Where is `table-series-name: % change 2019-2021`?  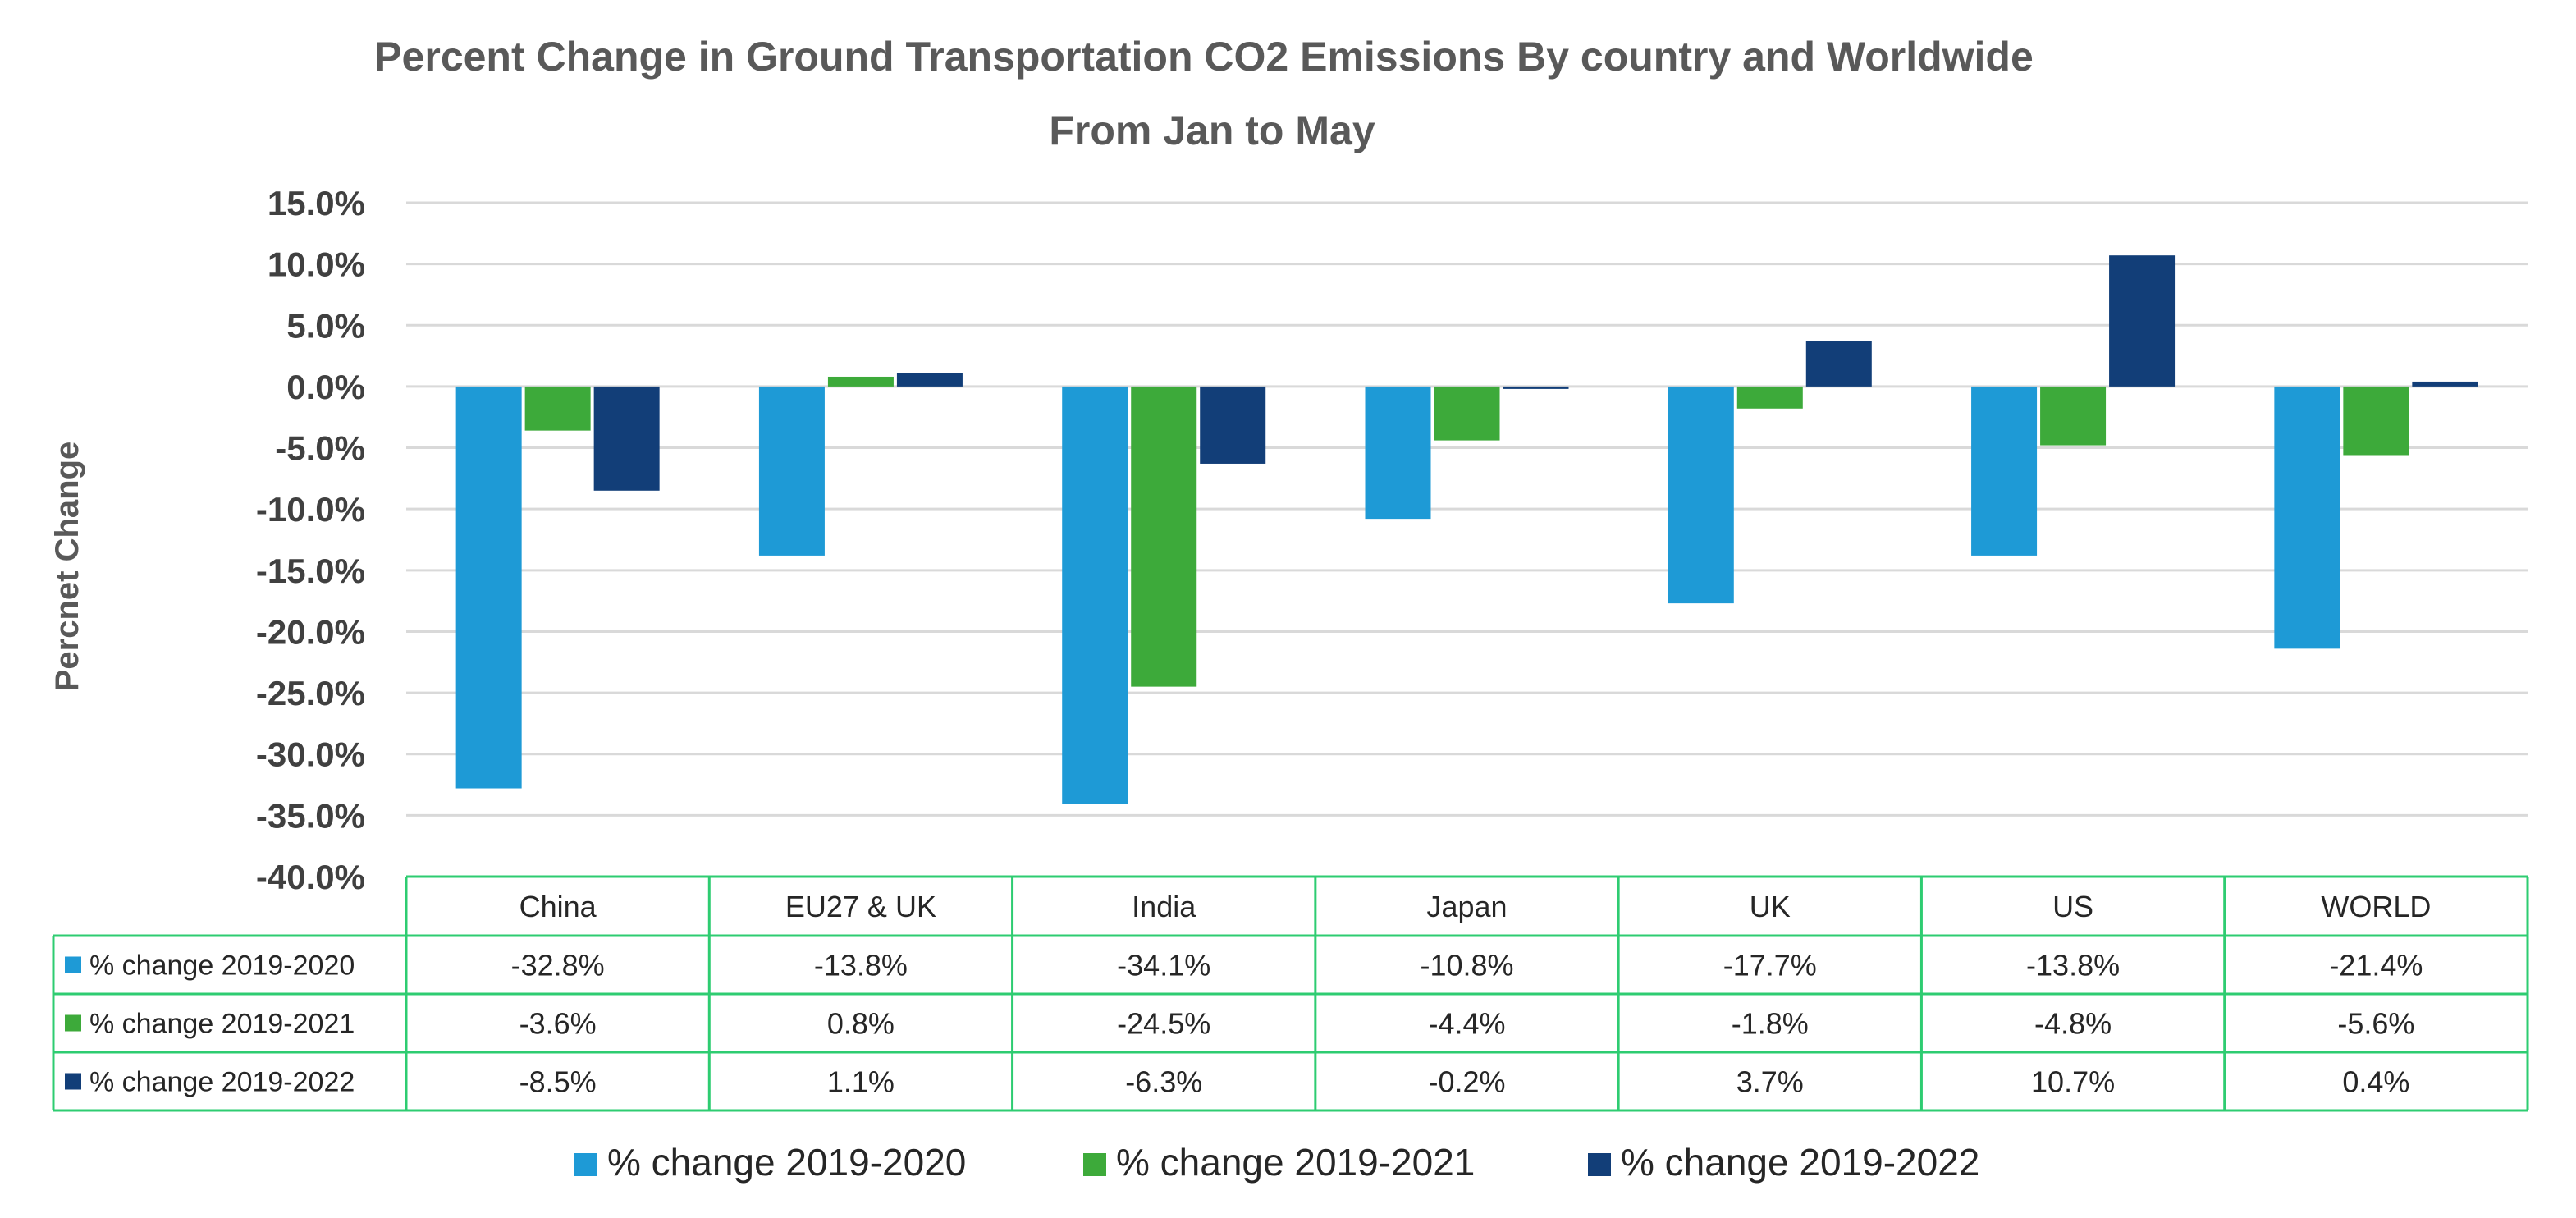 table-series-name: % change 2019-2021 is located at coordinates (222, 1024).